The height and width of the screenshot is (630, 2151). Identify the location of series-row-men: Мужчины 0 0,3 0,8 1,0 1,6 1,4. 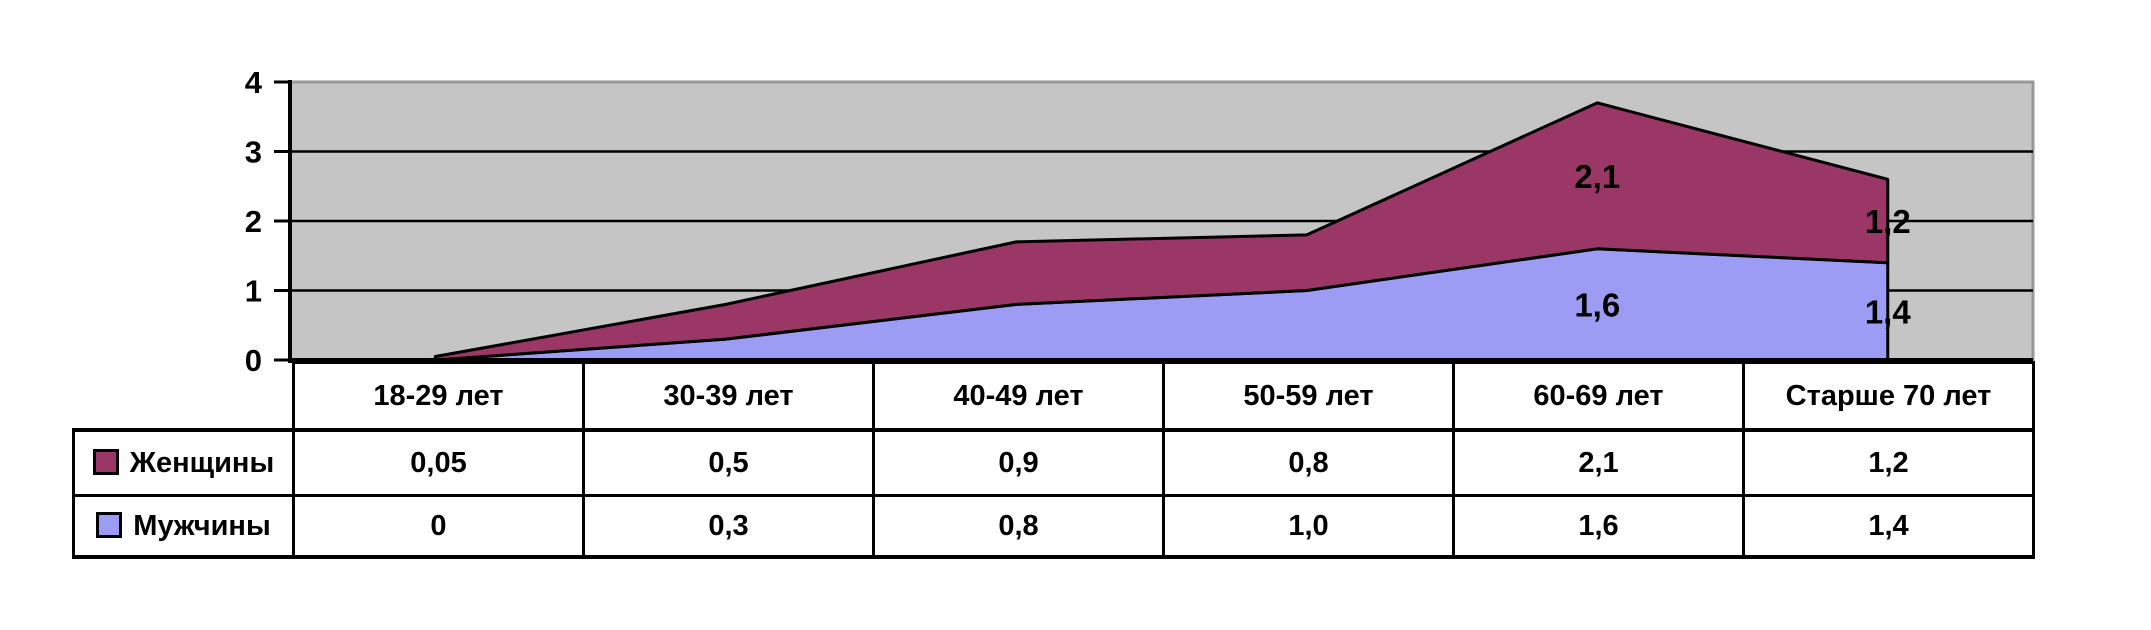
(1053, 526).